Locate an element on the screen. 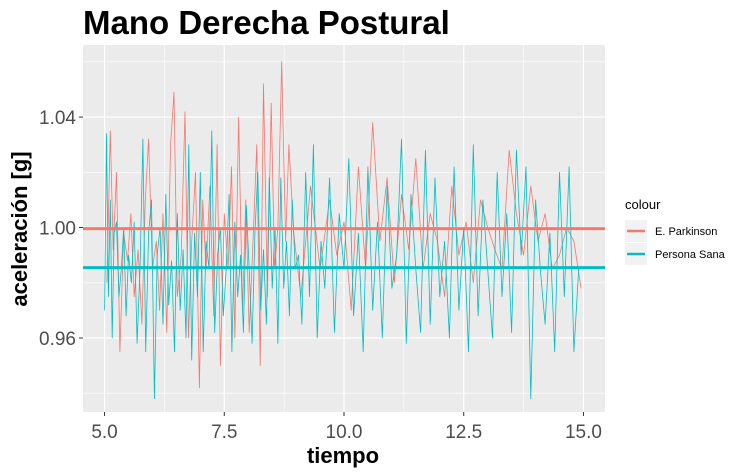 The image size is (750, 475). x-tick-label: 10.0 is located at coordinates (344, 432).